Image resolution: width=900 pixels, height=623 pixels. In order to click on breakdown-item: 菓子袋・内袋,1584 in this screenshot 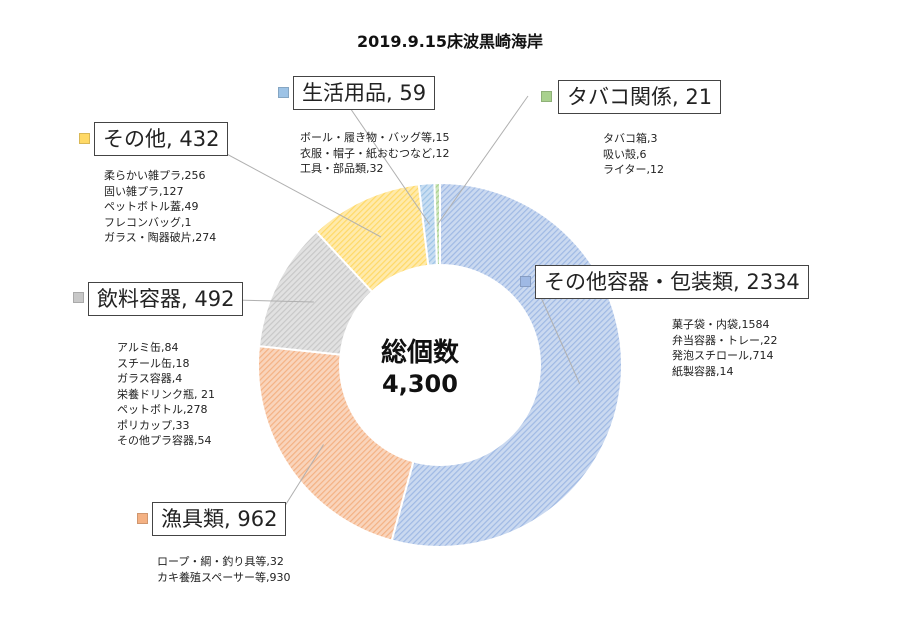, I will do `click(721, 324)`.